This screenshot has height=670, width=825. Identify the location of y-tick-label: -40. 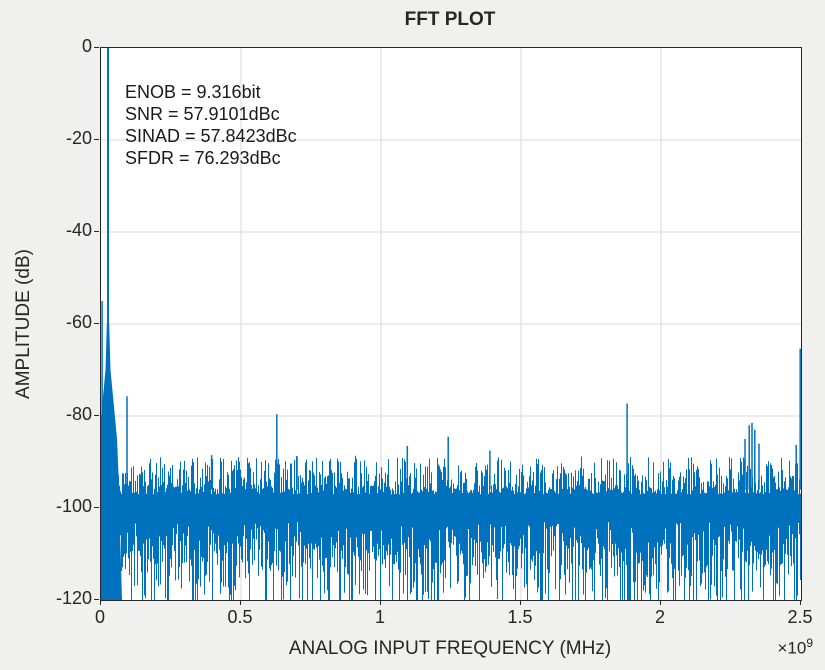
(78, 230).